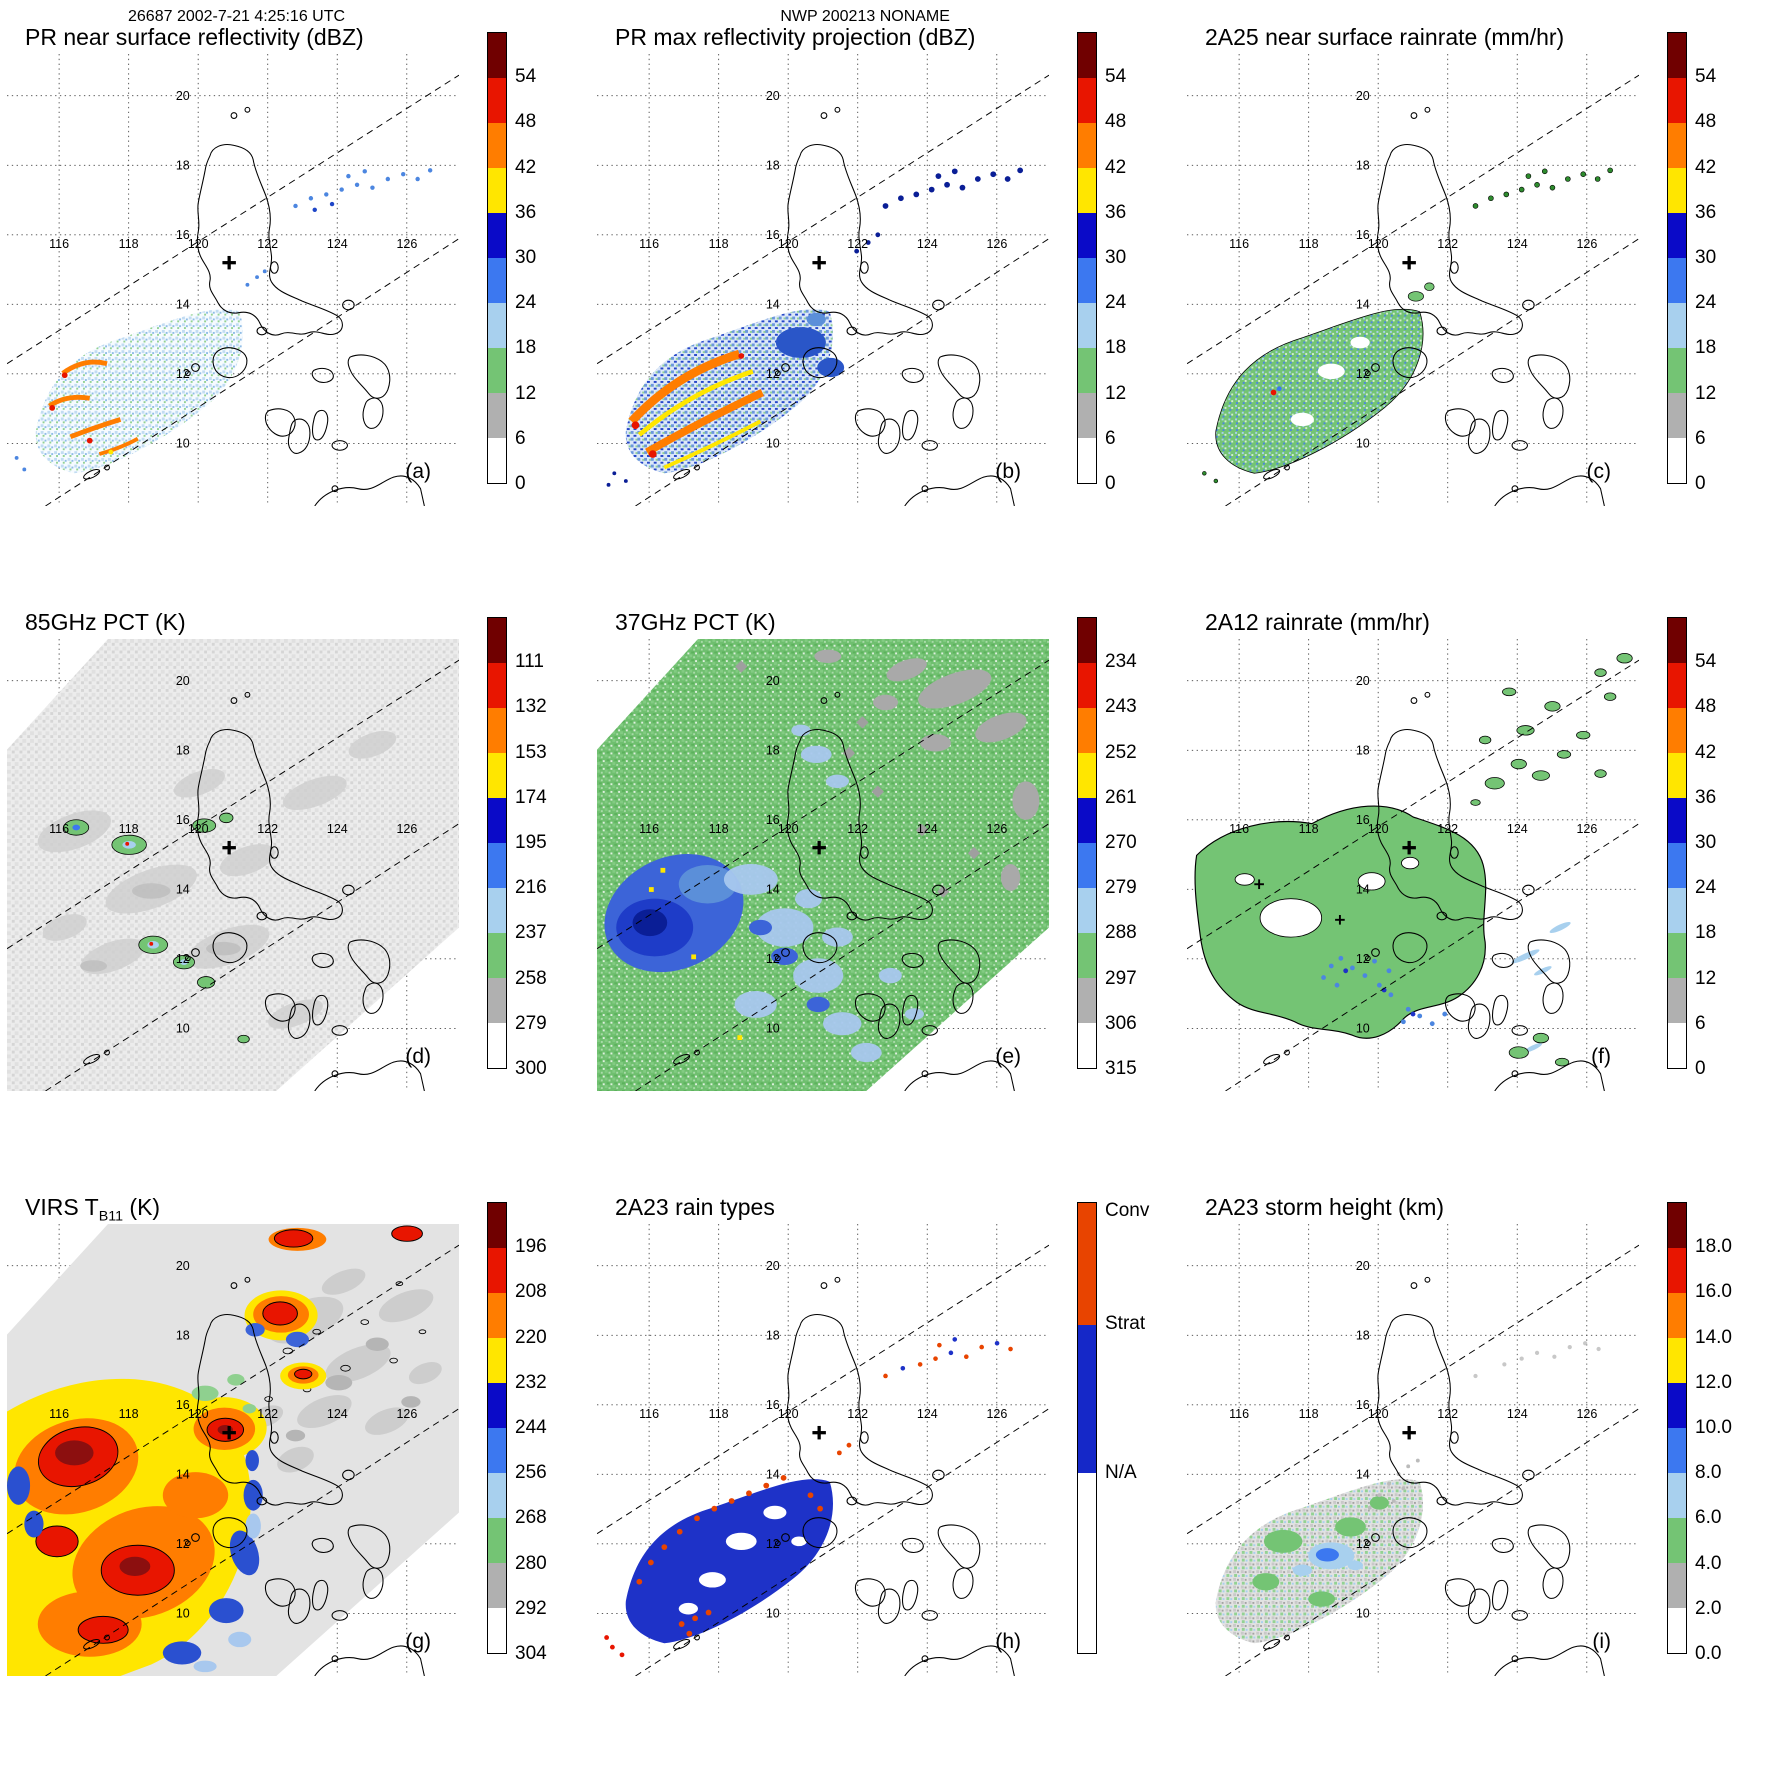 This screenshot has width=1771, height=1771. Describe the element at coordinates (1008, 1641) in the screenshot. I see `panel-letter: (h)` at that location.